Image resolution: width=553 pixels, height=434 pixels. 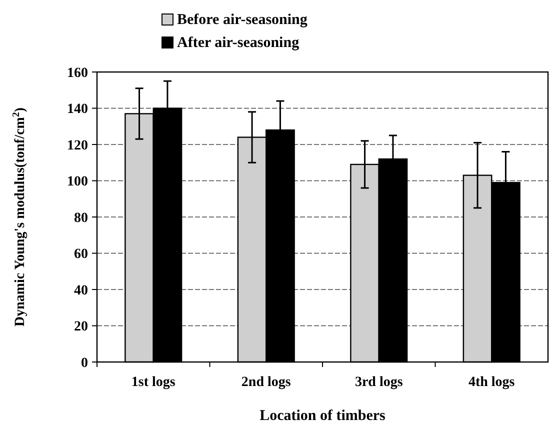 I want to click on y-tick-label: 100, so click(x=77, y=182).